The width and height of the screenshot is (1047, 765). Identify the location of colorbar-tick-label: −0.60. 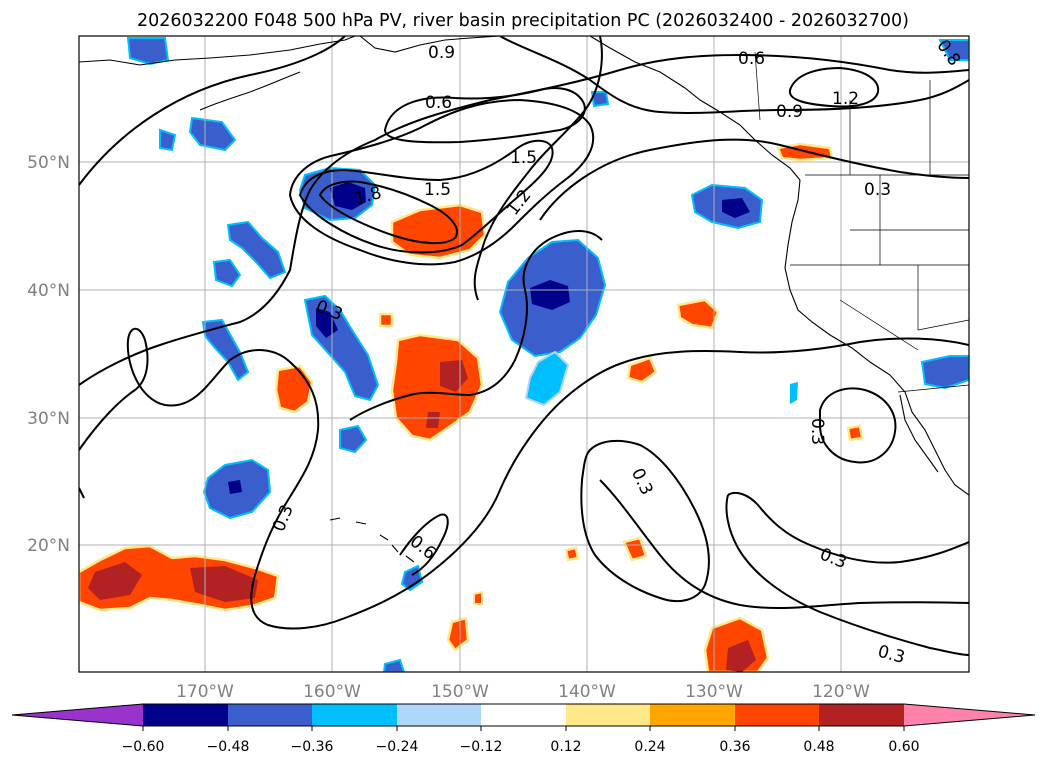
(143, 747).